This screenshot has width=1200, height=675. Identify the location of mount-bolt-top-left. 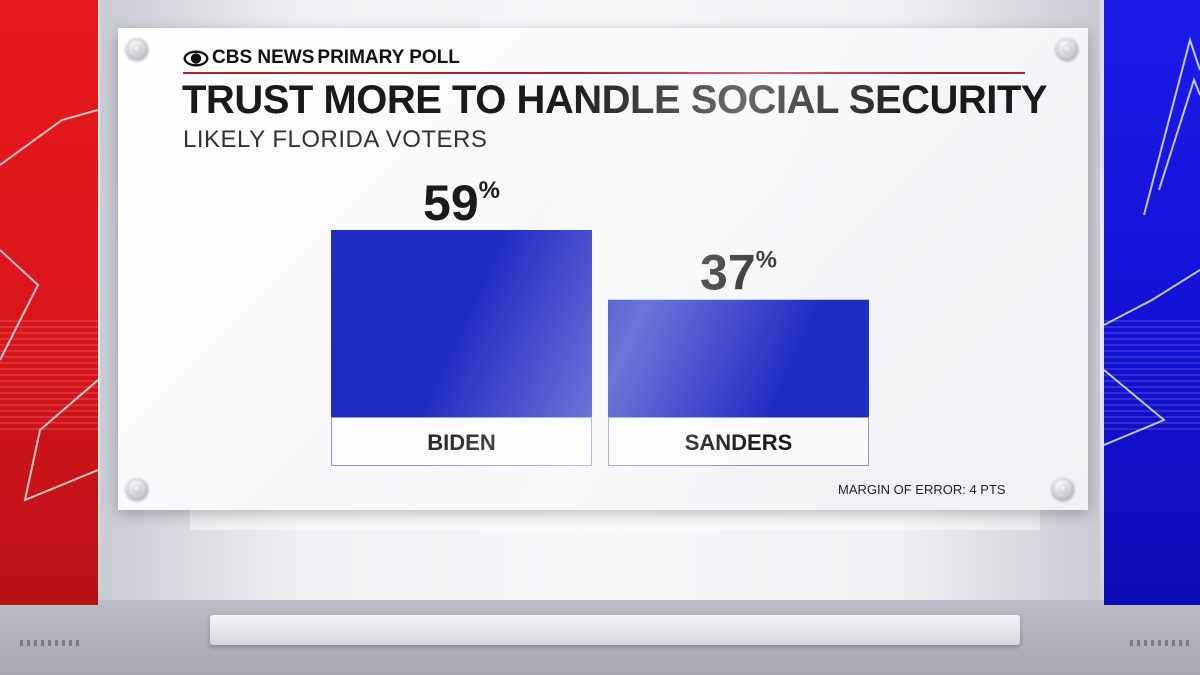
(137, 49).